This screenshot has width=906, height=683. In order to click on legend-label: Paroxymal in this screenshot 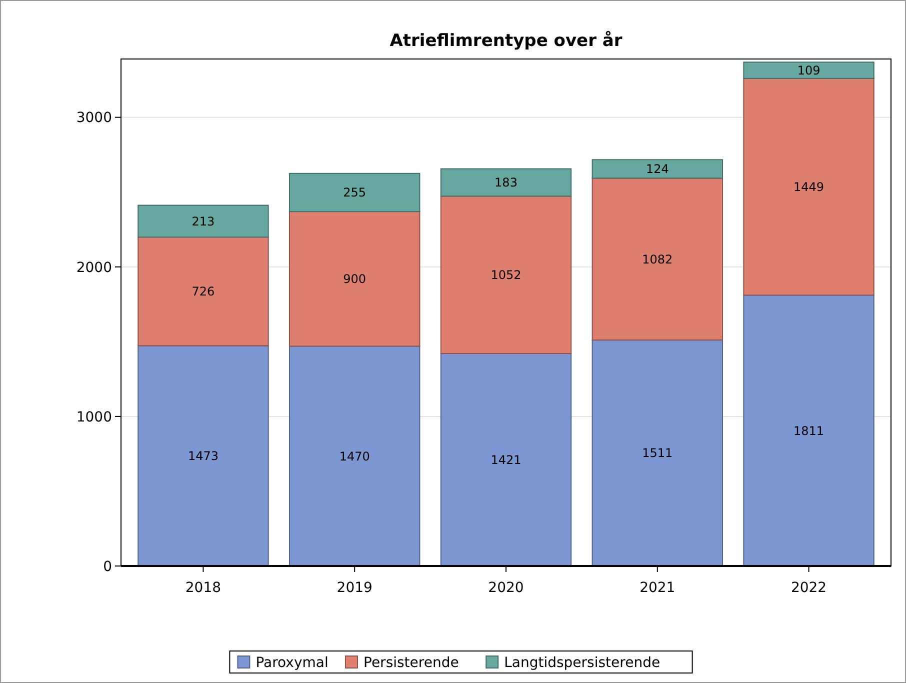, I will do `click(292, 662)`.